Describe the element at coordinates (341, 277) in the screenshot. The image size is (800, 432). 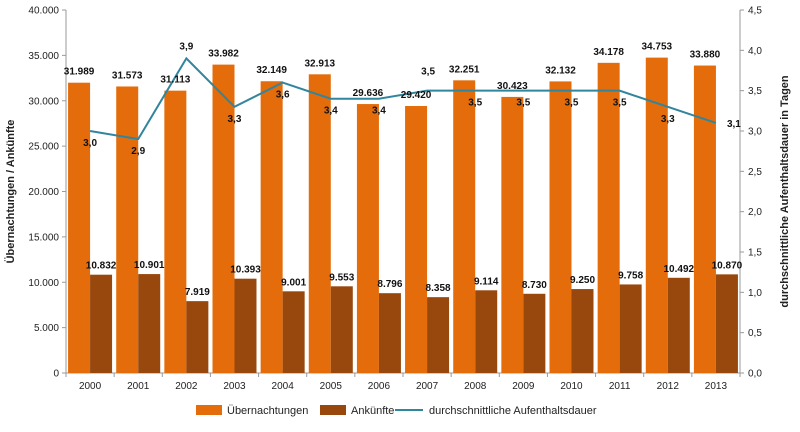
I see `data-label-ankuenfte: 9.553` at that location.